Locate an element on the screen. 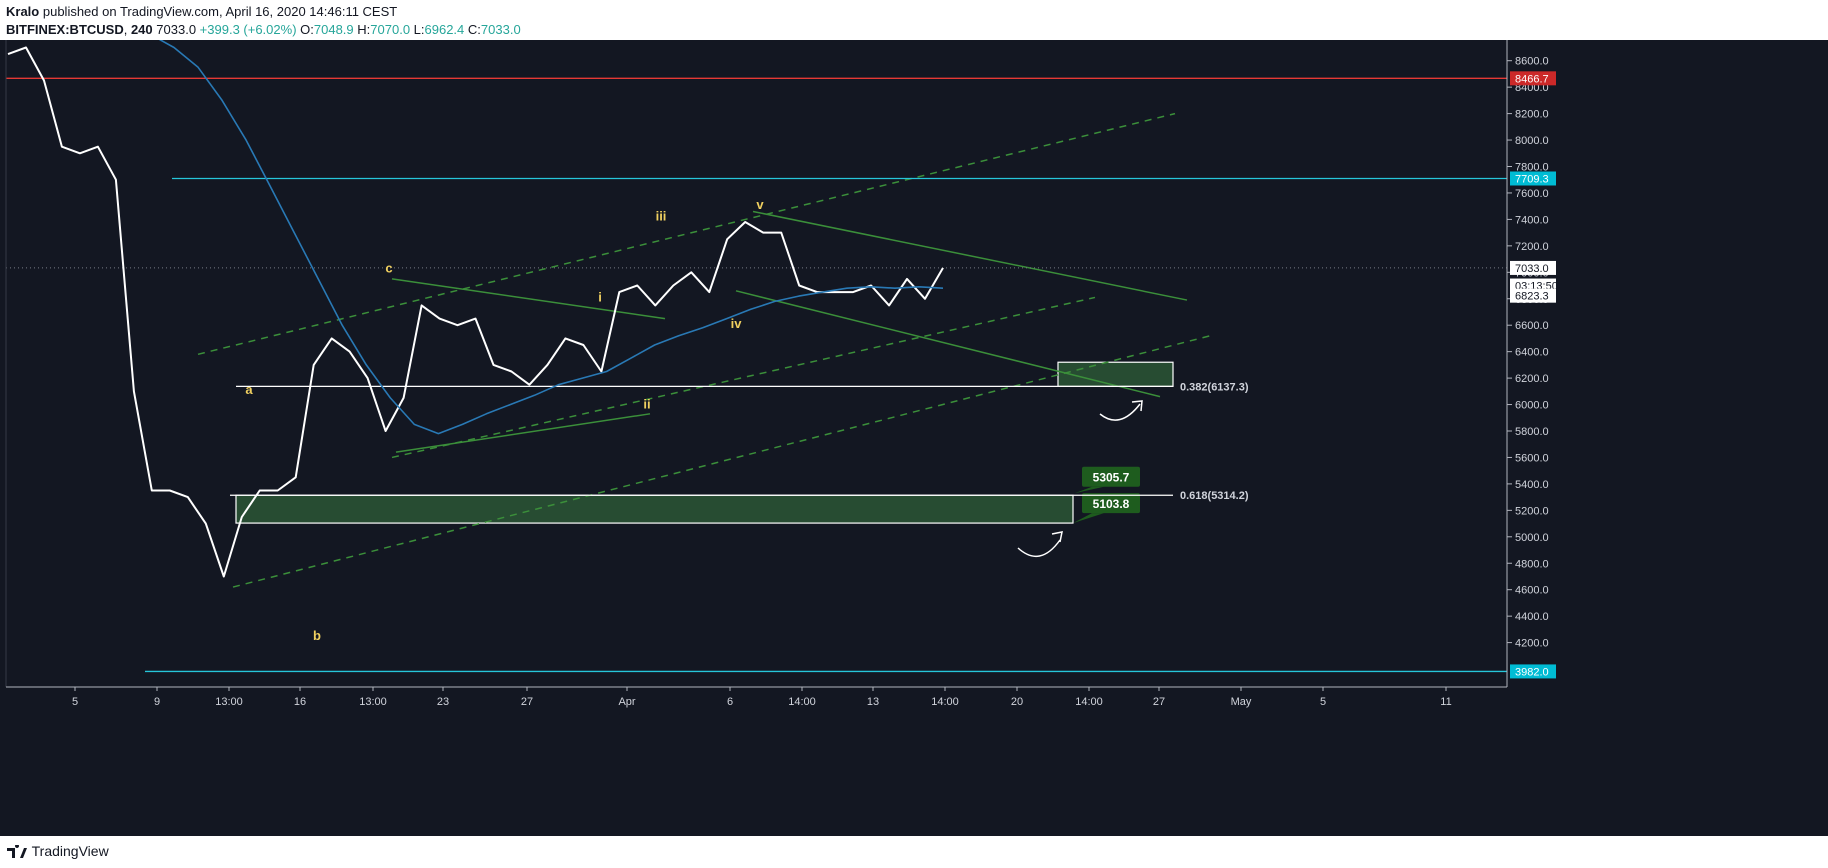  close-label: C: is located at coordinates (474, 29).